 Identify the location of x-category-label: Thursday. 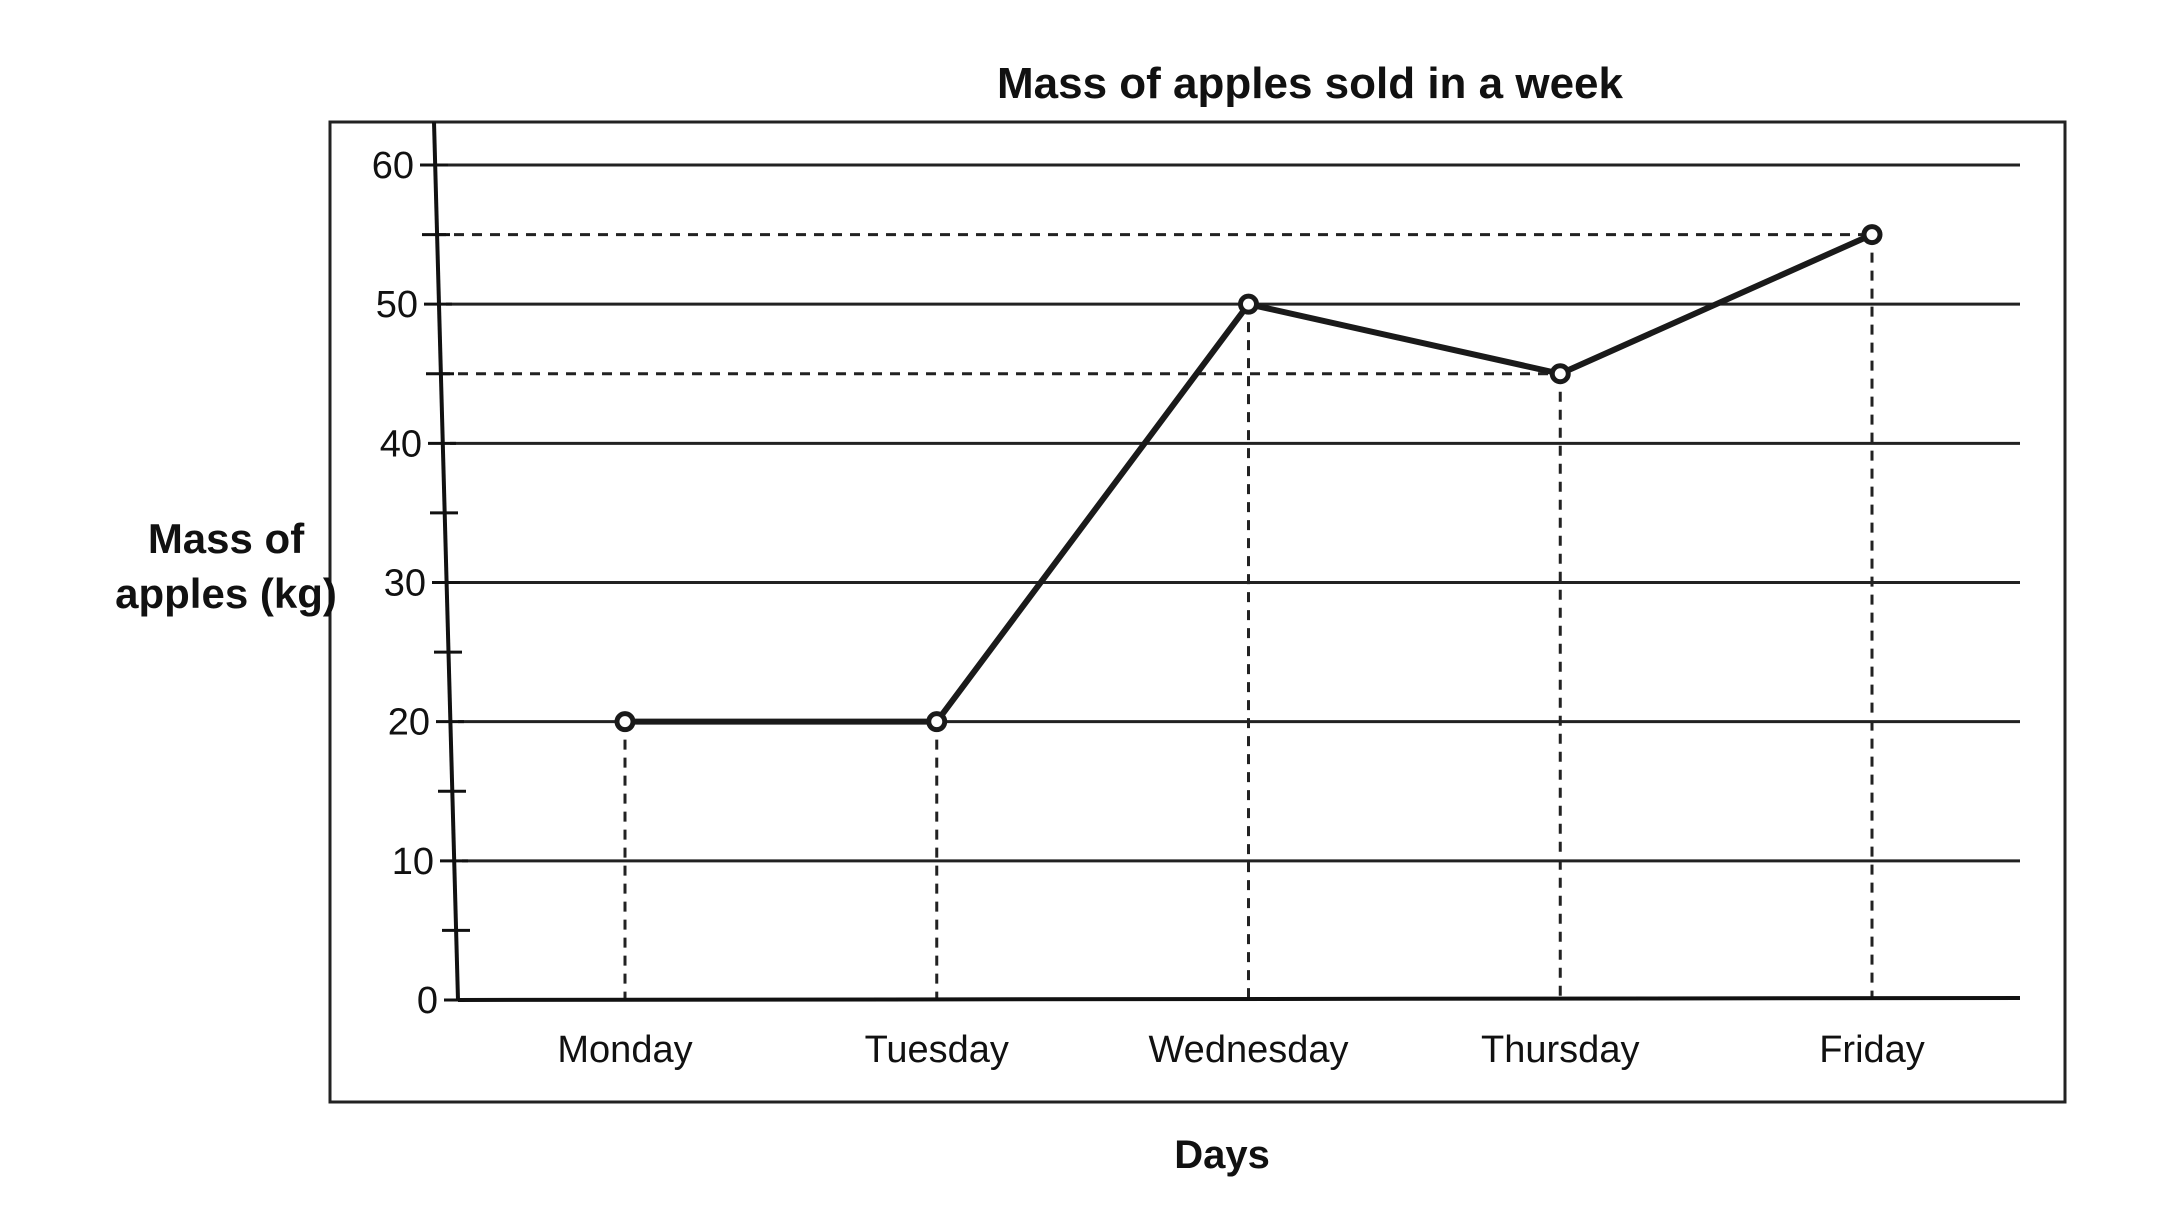
(1560, 1050).